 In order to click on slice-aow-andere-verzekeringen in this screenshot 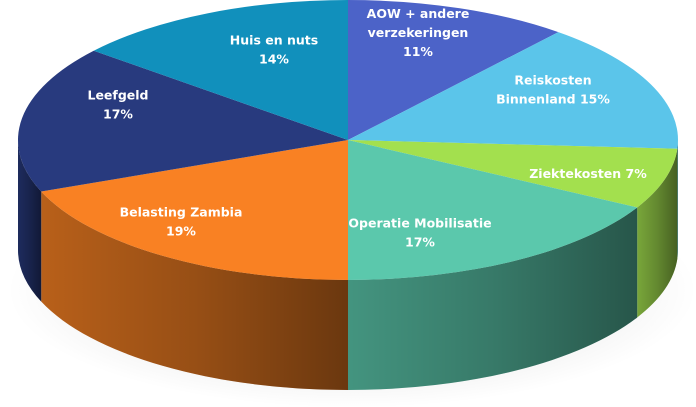, I will do `click(453, 70)`.